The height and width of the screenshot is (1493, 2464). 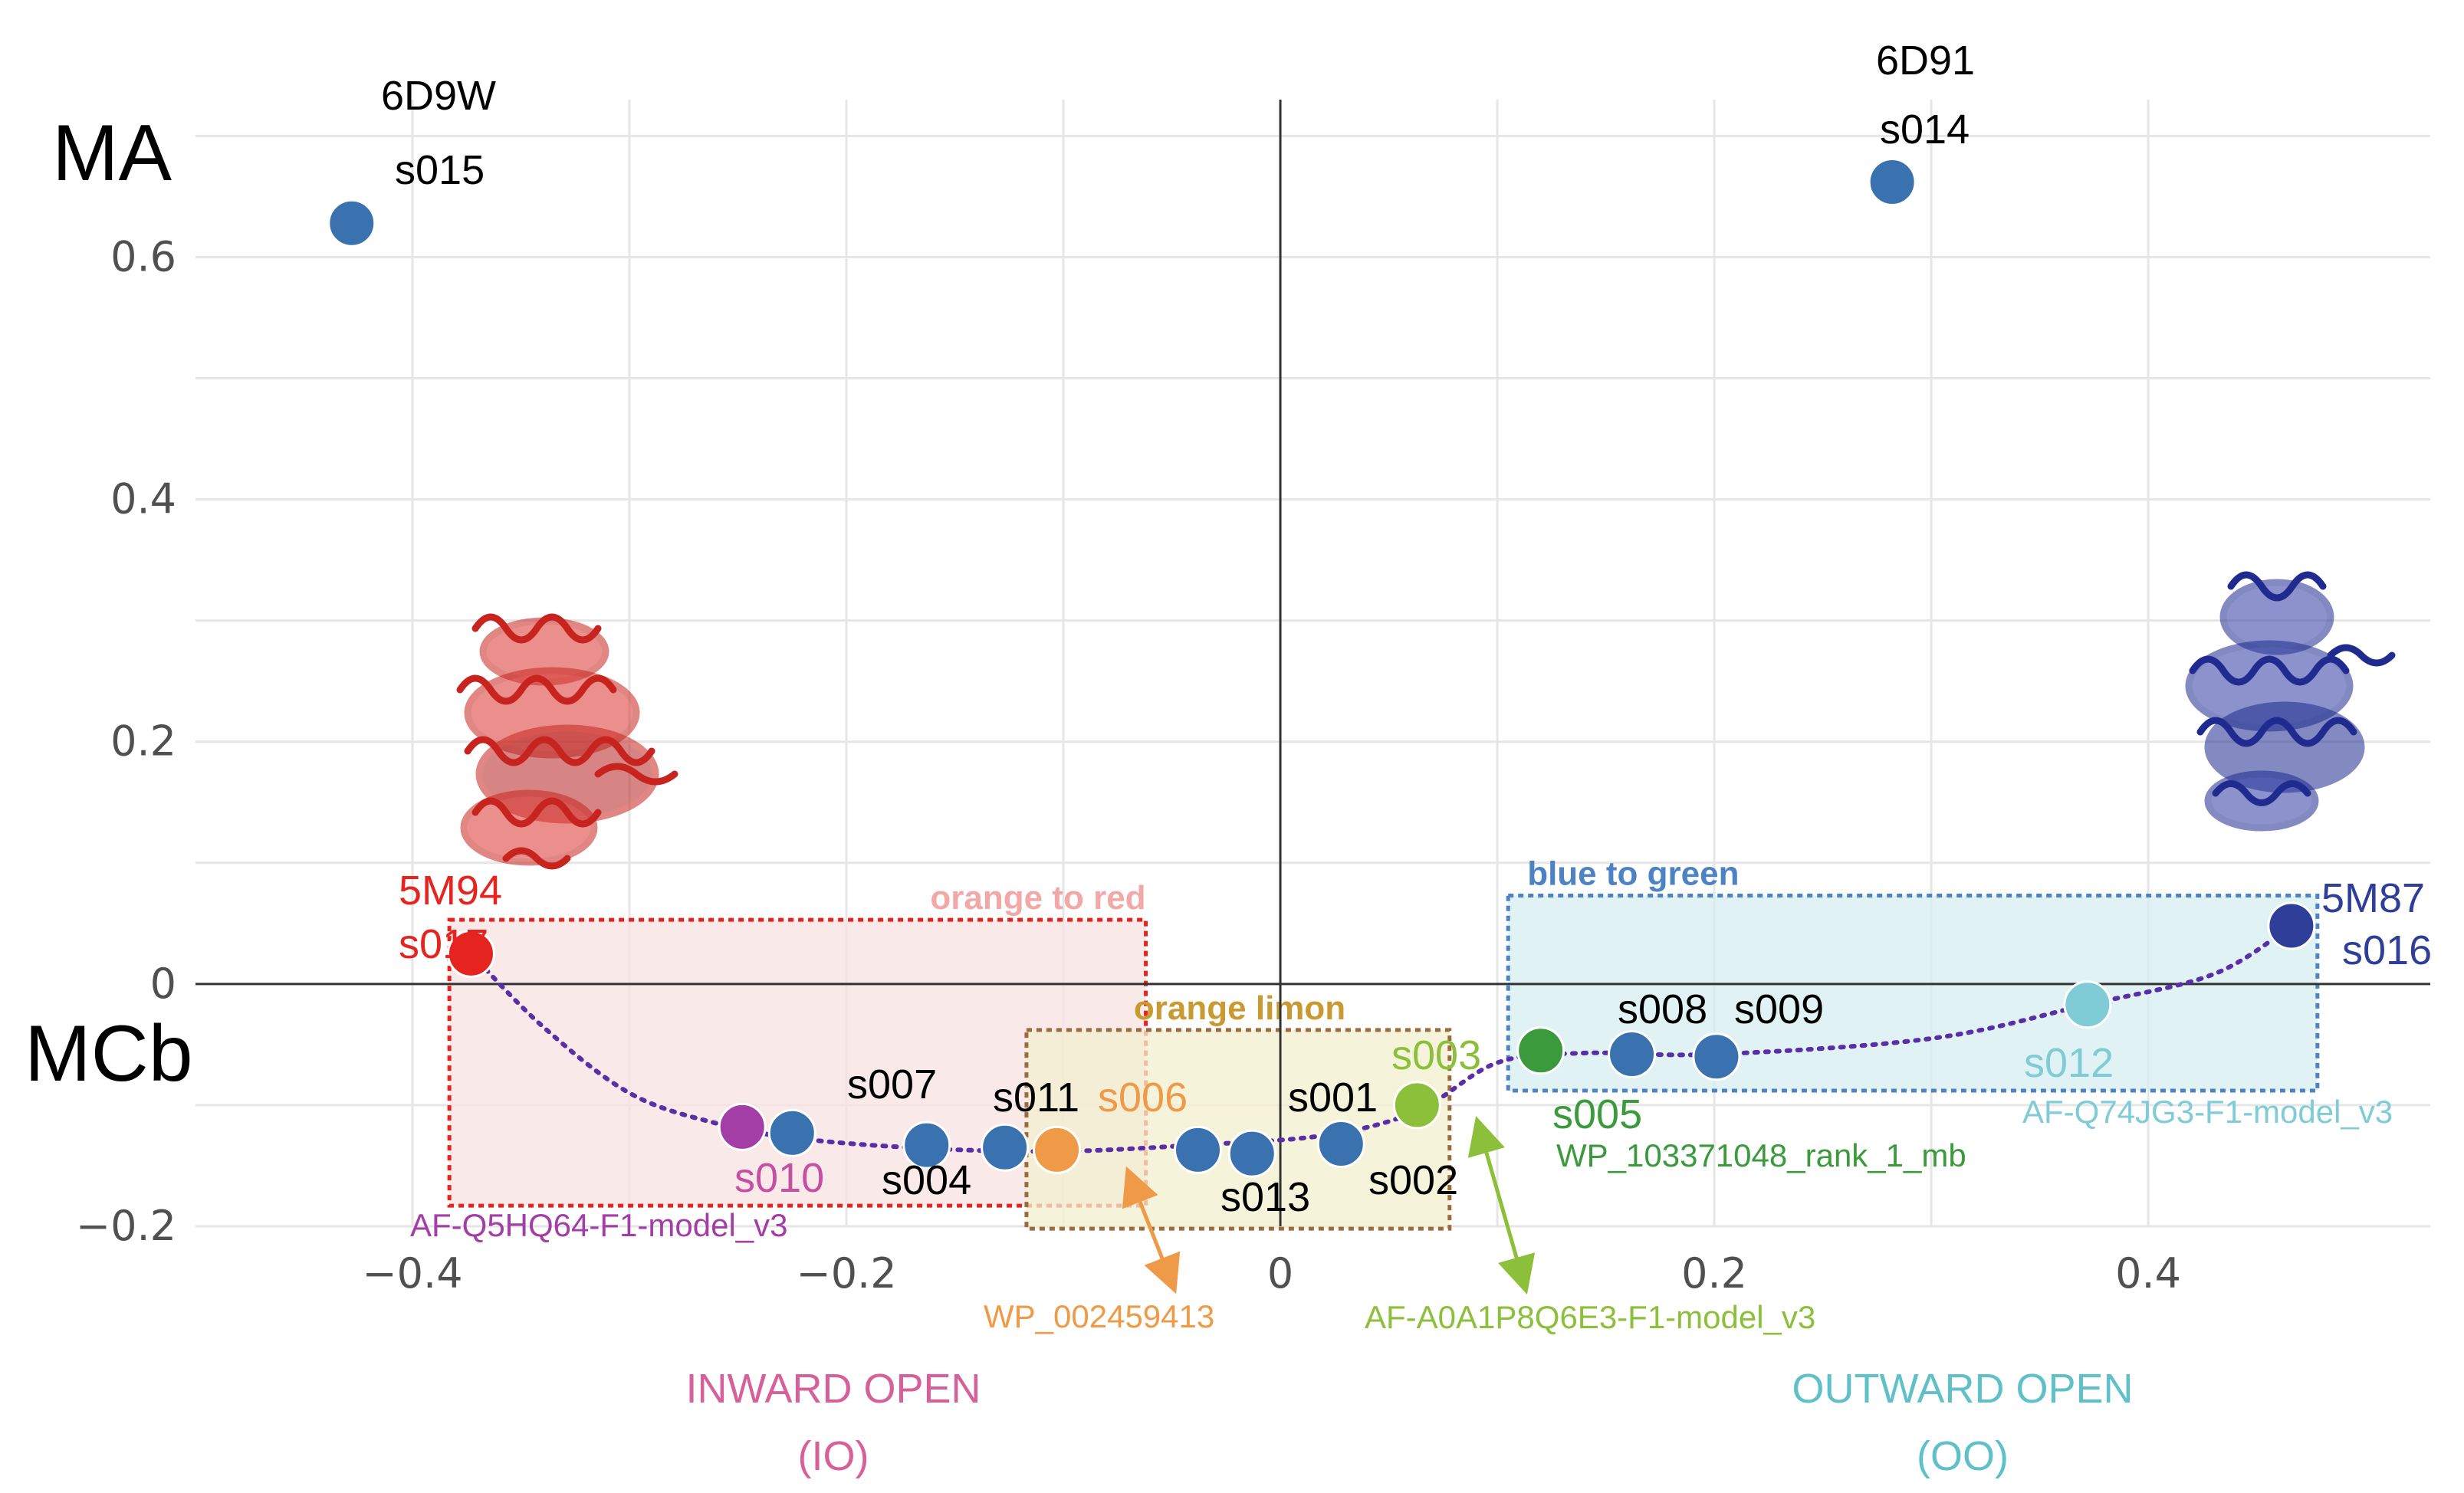 What do you see at coordinates (1239, 1008) in the screenshot?
I see `region-label-1: orange limon` at bounding box center [1239, 1008].